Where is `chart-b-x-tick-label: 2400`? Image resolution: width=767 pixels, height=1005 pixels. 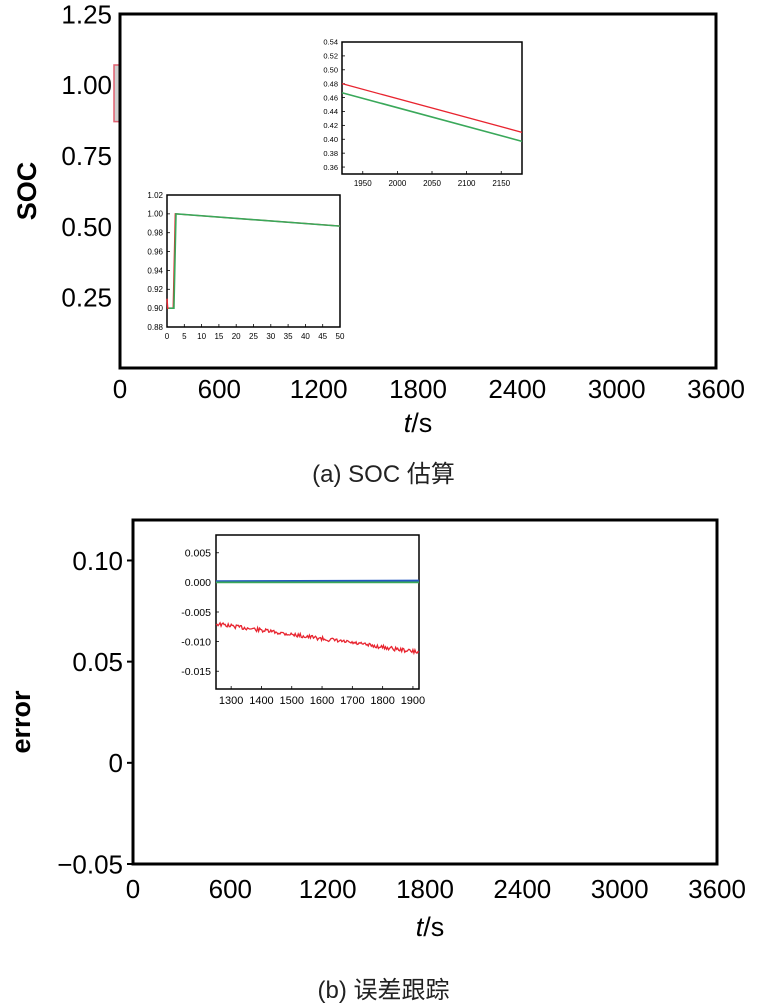 chart-b-x-tick-label: 2400 is located at coordinates (522, 889).